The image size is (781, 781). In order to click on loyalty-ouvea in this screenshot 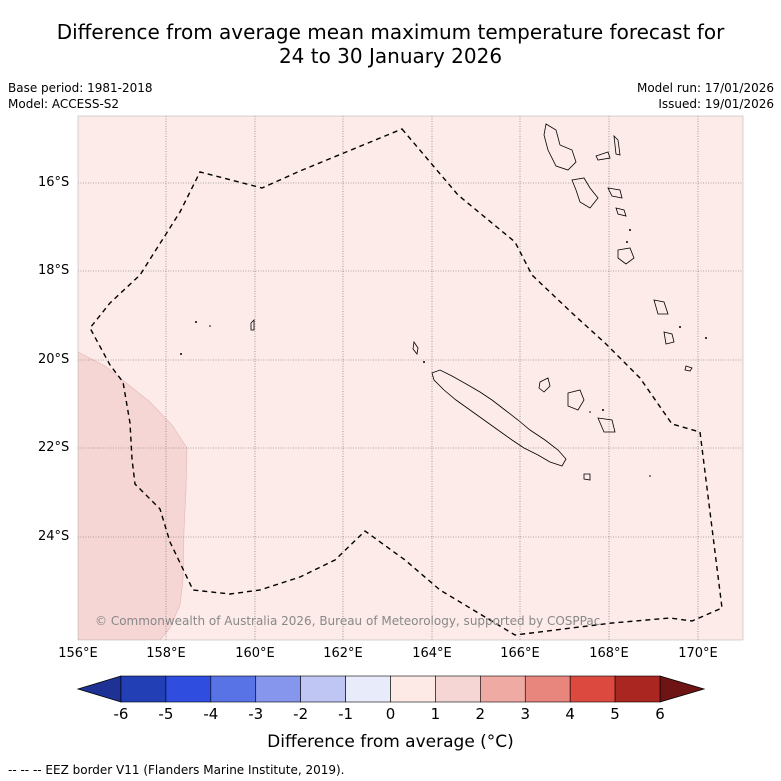, I will do `click(544, 385)`.